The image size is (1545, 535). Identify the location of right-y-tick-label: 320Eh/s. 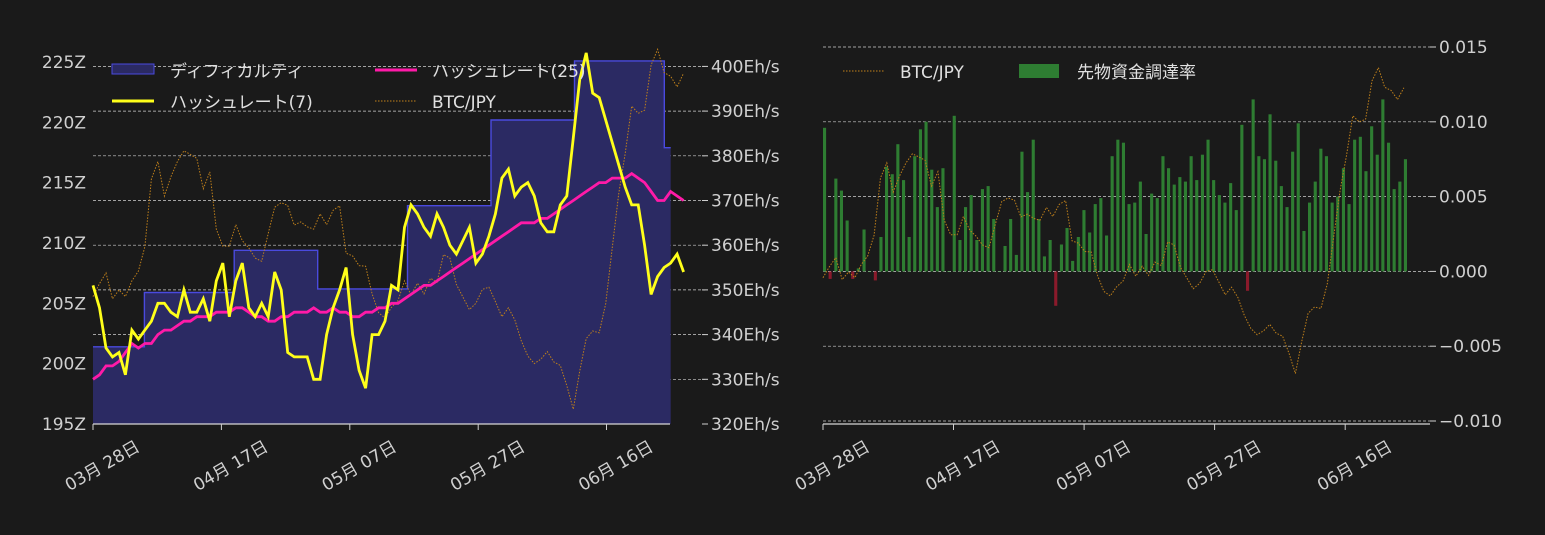
(745, 425).